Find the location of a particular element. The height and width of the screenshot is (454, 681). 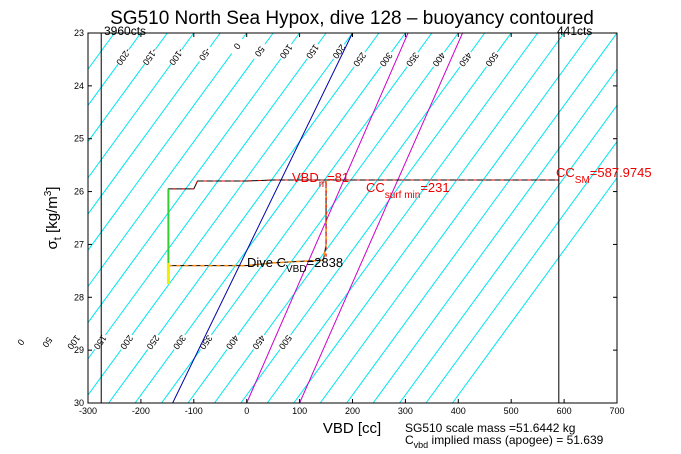

x-tick-label: -200 is located at coordinates (141, 411).